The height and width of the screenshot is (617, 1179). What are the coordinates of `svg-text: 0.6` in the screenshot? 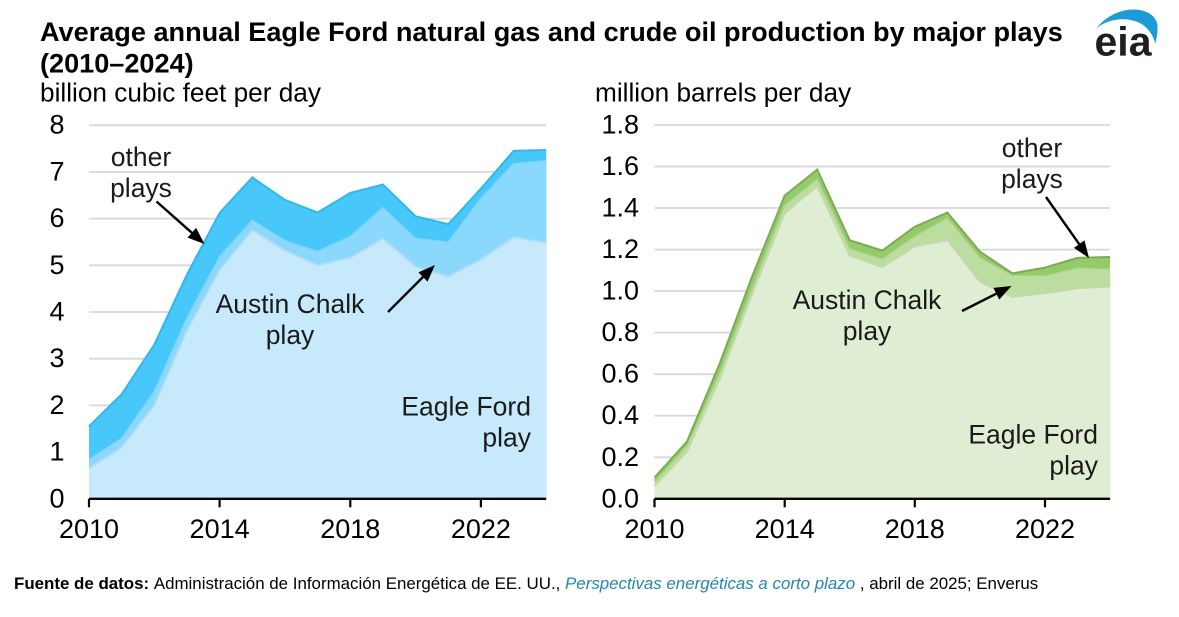 It's located at (620, 374).